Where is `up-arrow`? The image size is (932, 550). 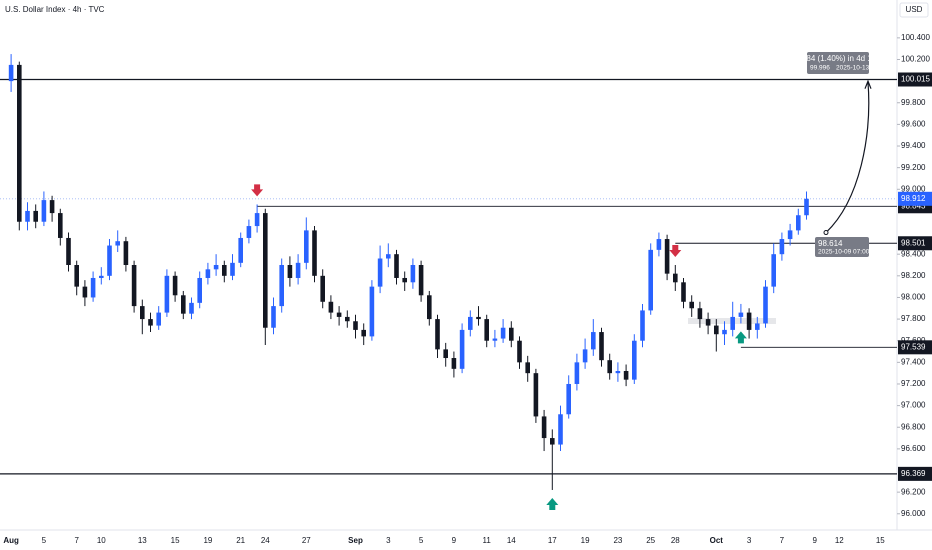 up-arrow is located at coordinates (740, 337).